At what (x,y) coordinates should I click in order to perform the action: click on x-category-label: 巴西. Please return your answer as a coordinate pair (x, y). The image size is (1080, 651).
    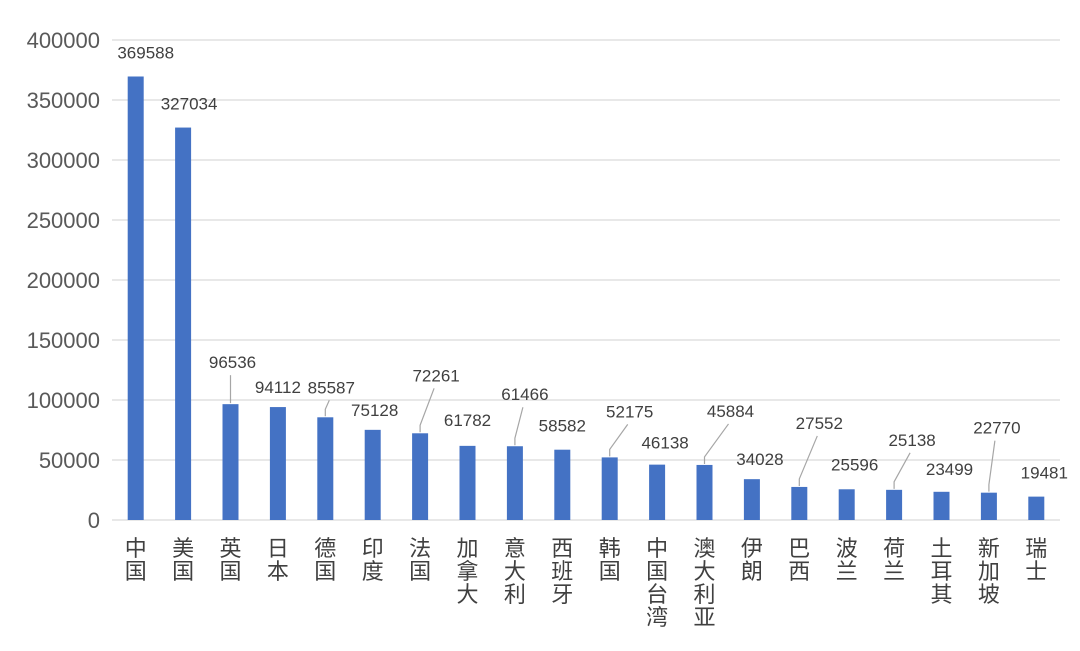
    Looking at the image, I should click on (799, 561).